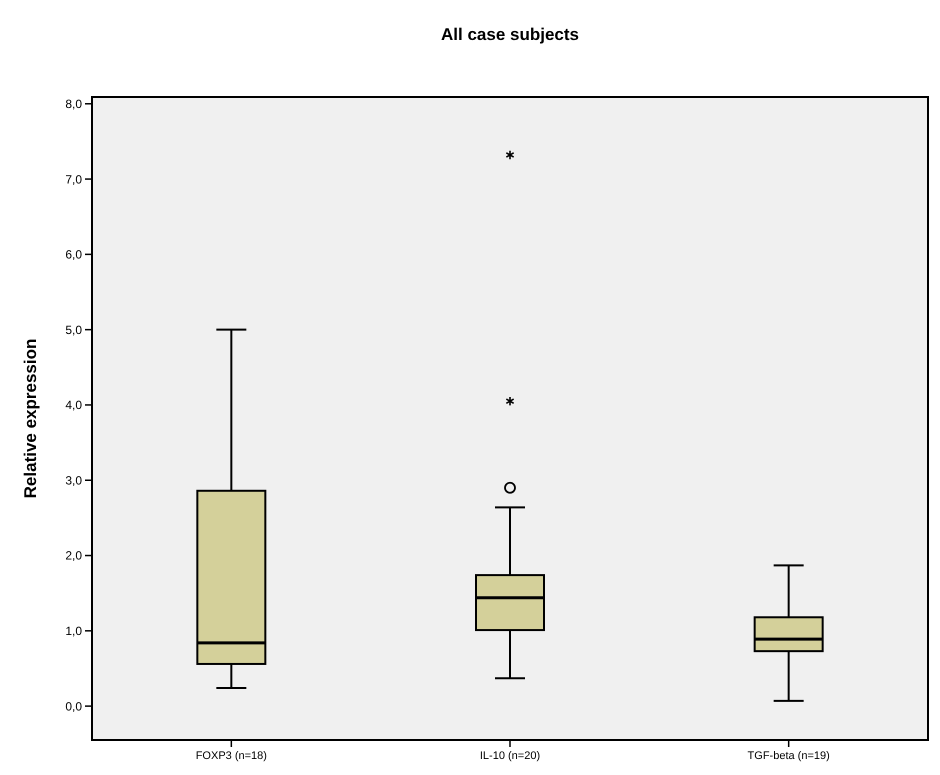  Describe the element at coordinates (30, 418) in the screenshot. I see `y-axis-title: Relative expression` at that location.